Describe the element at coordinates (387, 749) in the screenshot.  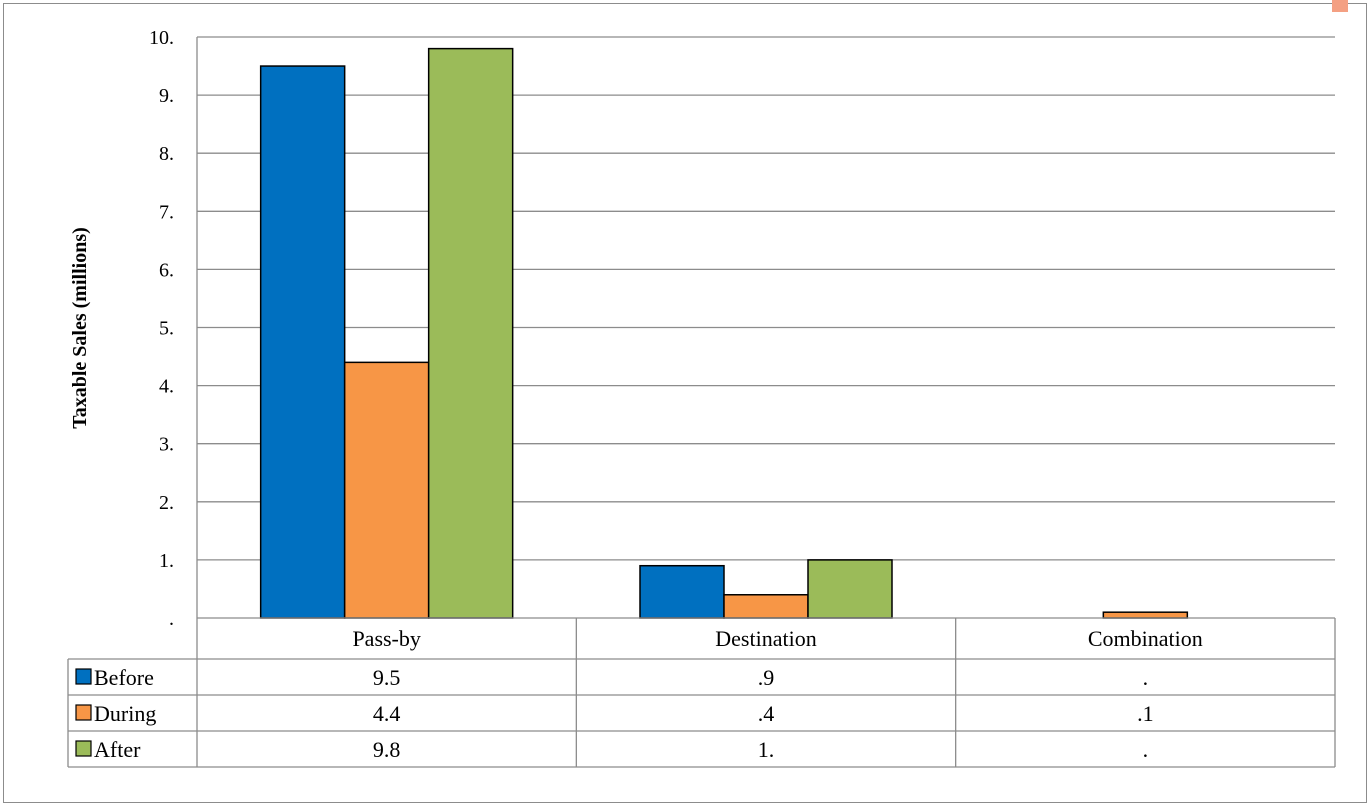
I see `data-label: 9.8` at that location.